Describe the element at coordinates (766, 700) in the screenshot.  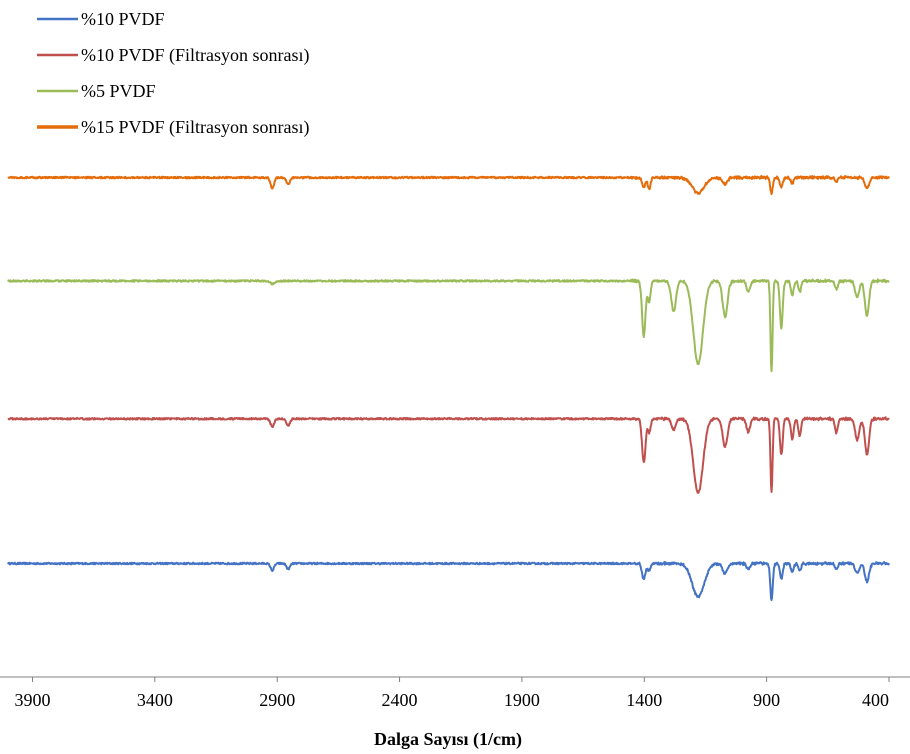
I see `x-tick-label: 900` at that location.